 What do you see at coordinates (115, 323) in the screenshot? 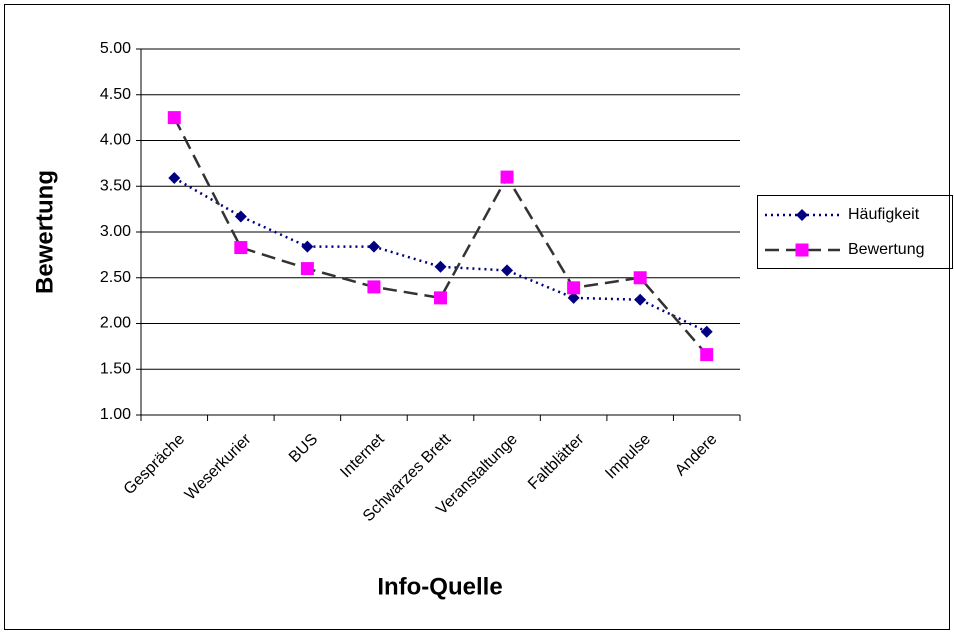
I see `y-tick-label: 2.00` at bounding box center [115, 323].